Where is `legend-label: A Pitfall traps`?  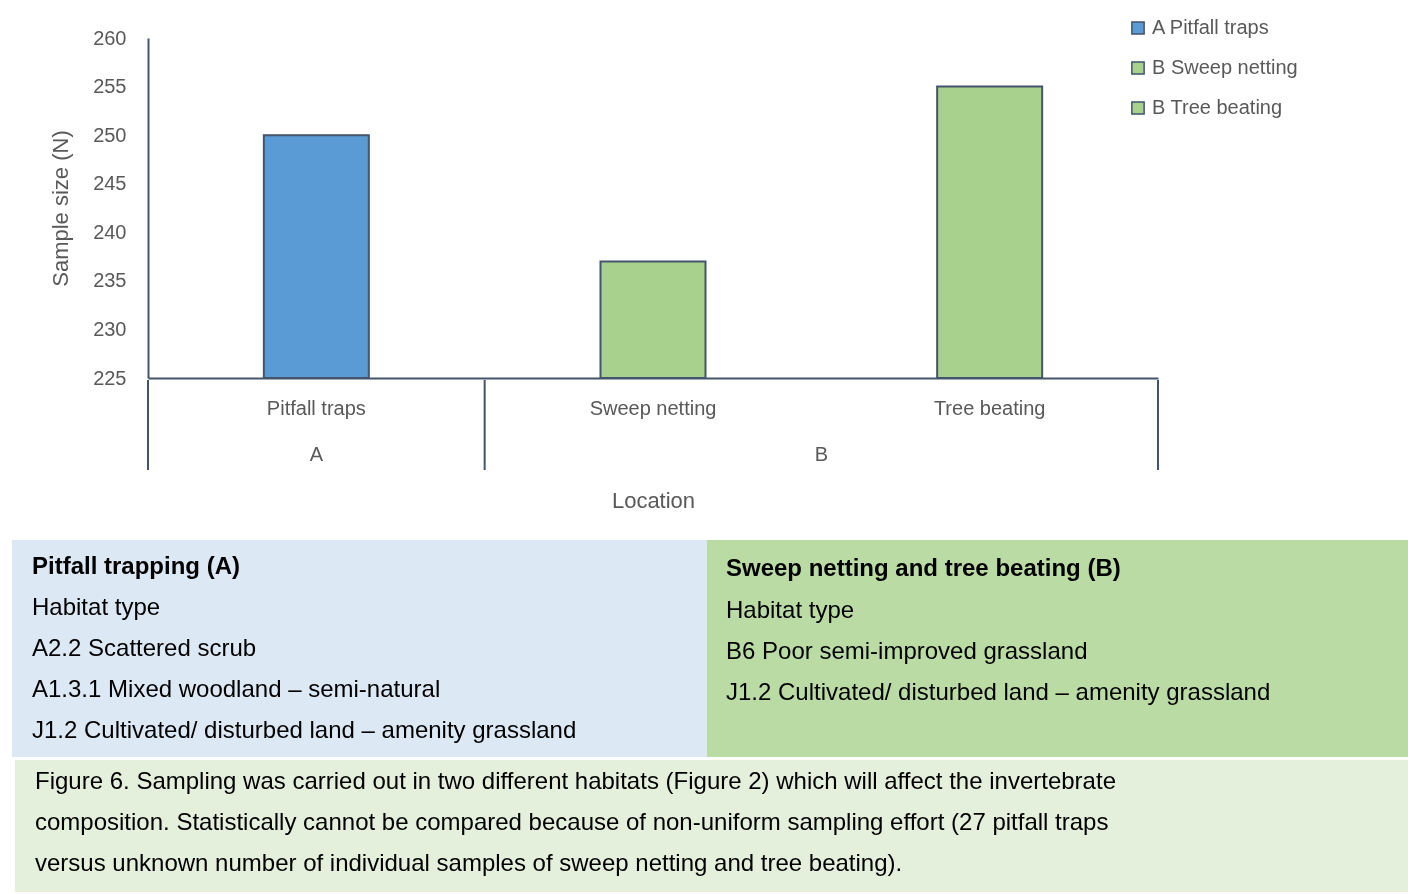 legend-label: A Pitfall traps is located at coordinates (1210, 27).